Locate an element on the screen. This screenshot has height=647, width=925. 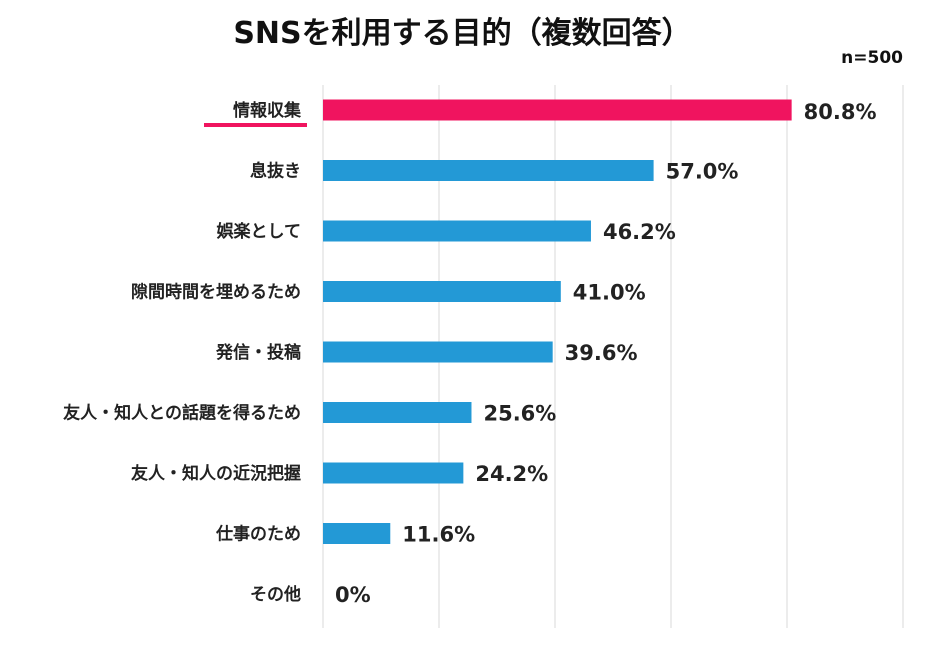
value-label: 11.6% is located at coordinates (438, 535).